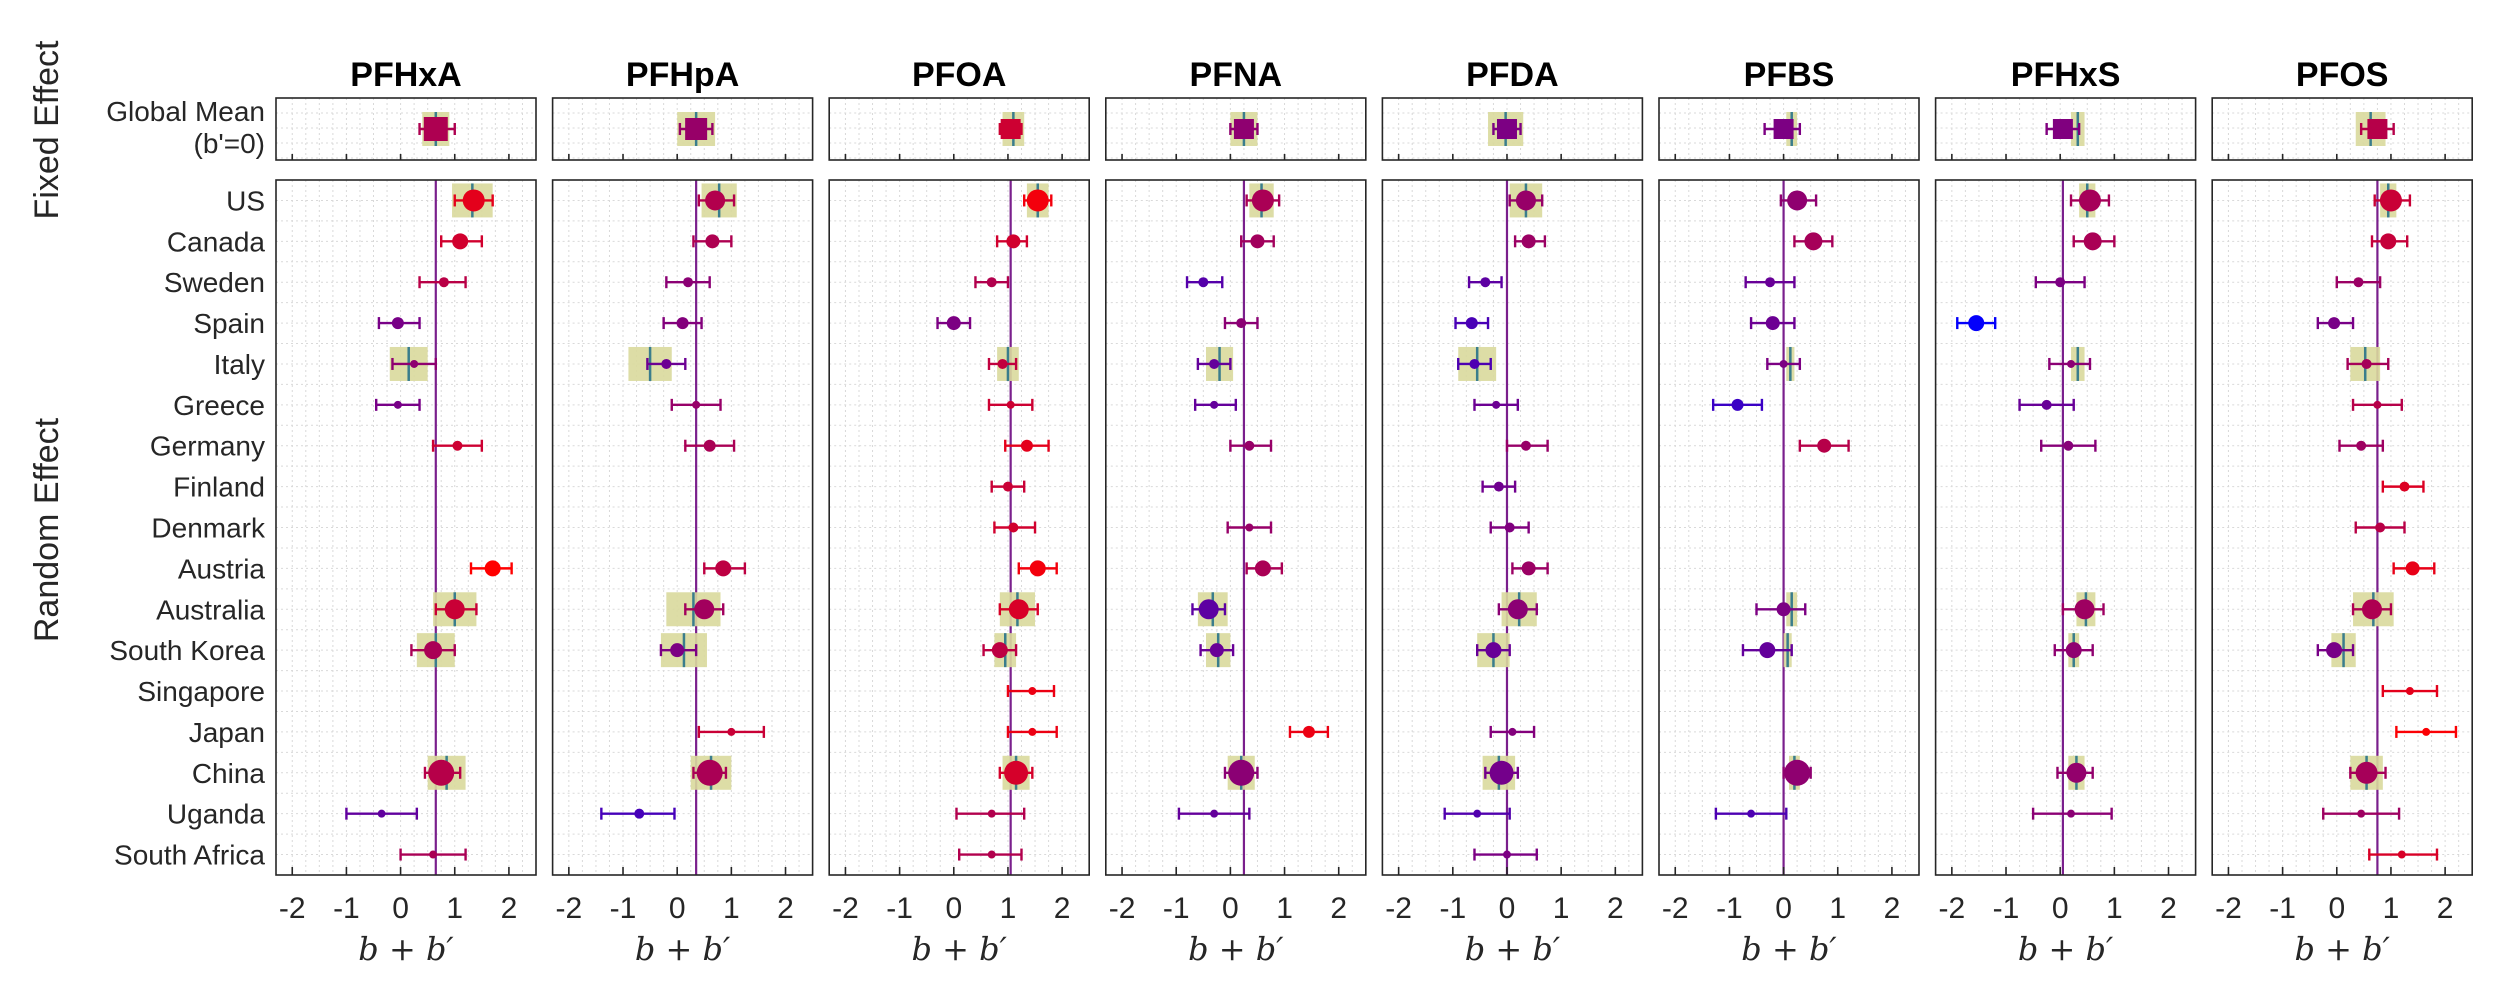 Image resolution: width=2502 pixels, height=996 pixels. I want to click on row-label-japan: Japan, so click(227, 732).